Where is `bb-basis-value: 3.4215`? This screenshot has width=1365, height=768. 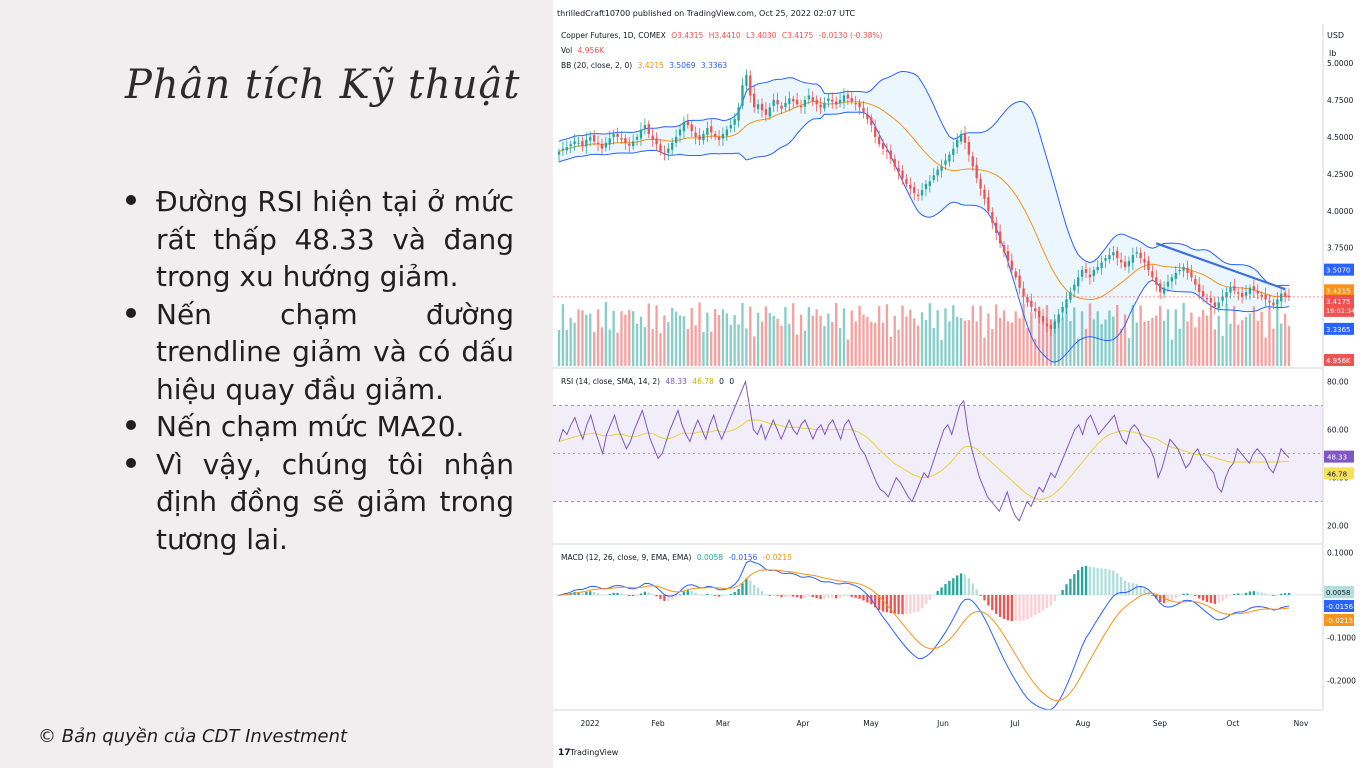
bb-basis-value: 3.4215 is located at coordinates (651, 65).